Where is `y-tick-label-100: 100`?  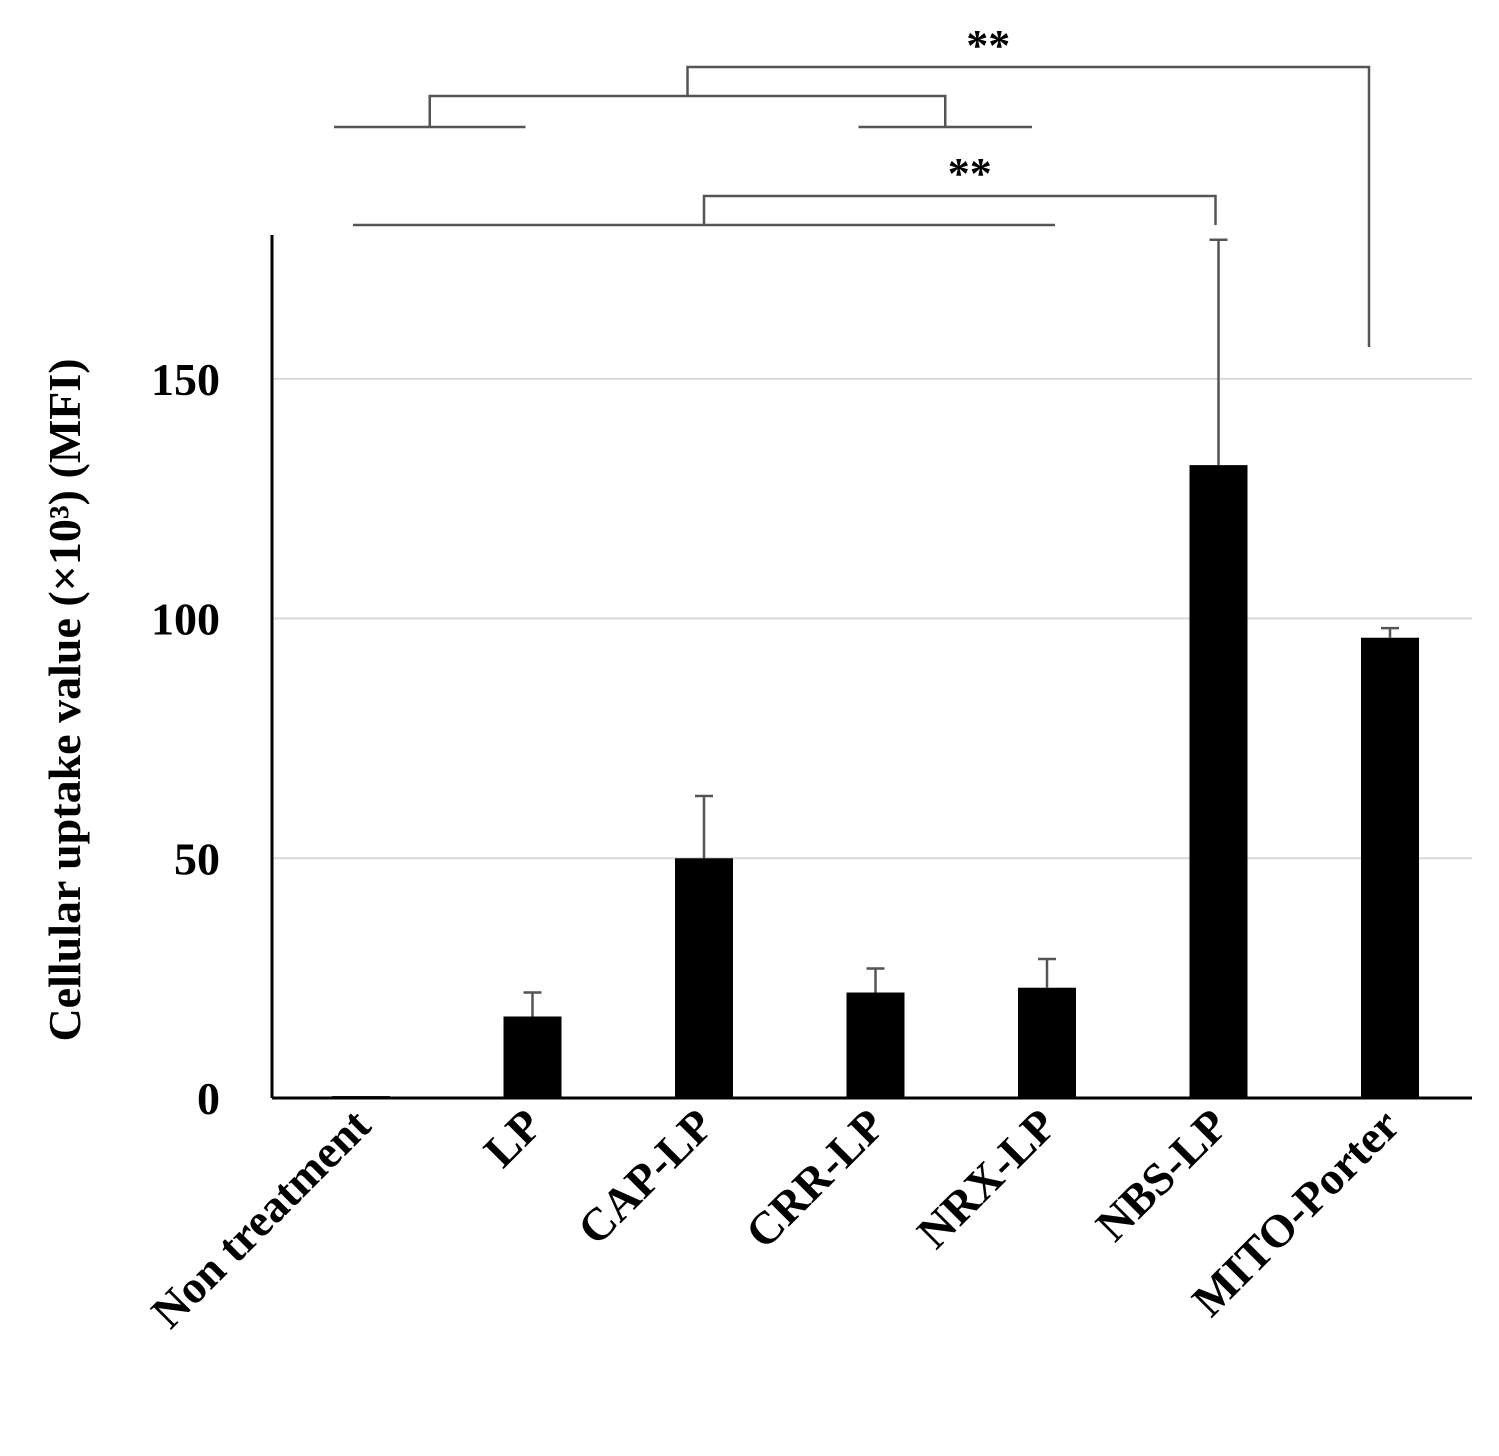
y-tick-label-100: 100 is located at coordinates (185, 619).